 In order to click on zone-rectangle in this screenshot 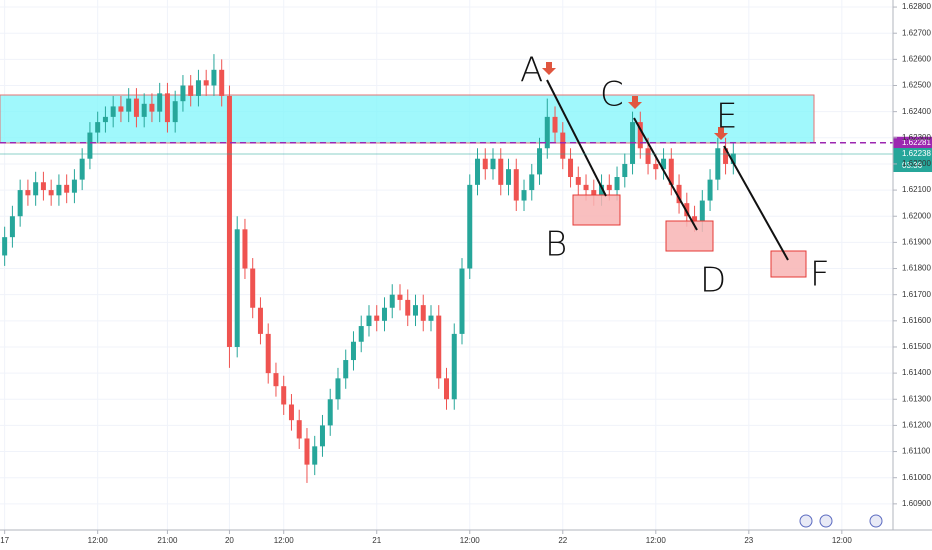, I will do `click(407, 119)`.